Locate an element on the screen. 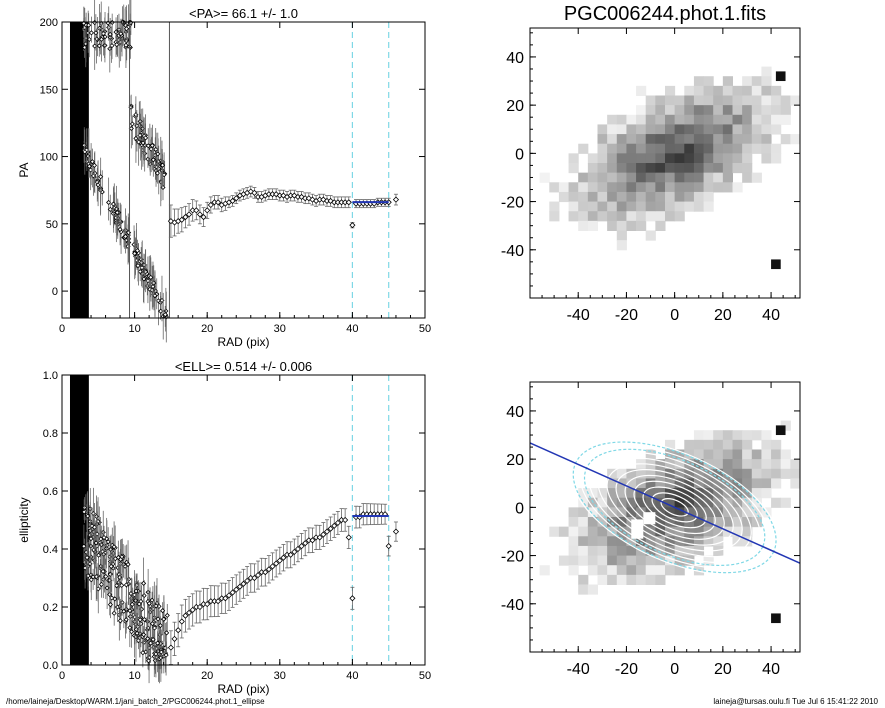 This screenshot has width=885, height=708. x-tick-label: 20 is located at coordinates (207, 676).